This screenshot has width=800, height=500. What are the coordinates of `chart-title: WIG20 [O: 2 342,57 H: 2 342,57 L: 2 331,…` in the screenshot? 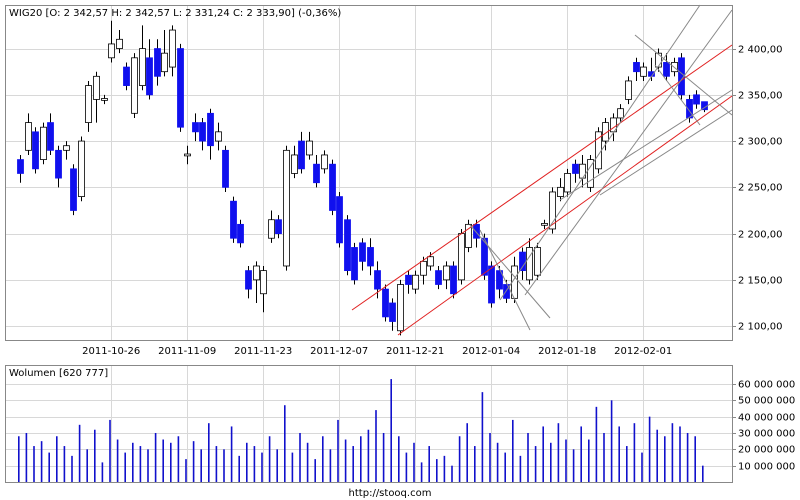 It's located at (175, 13).